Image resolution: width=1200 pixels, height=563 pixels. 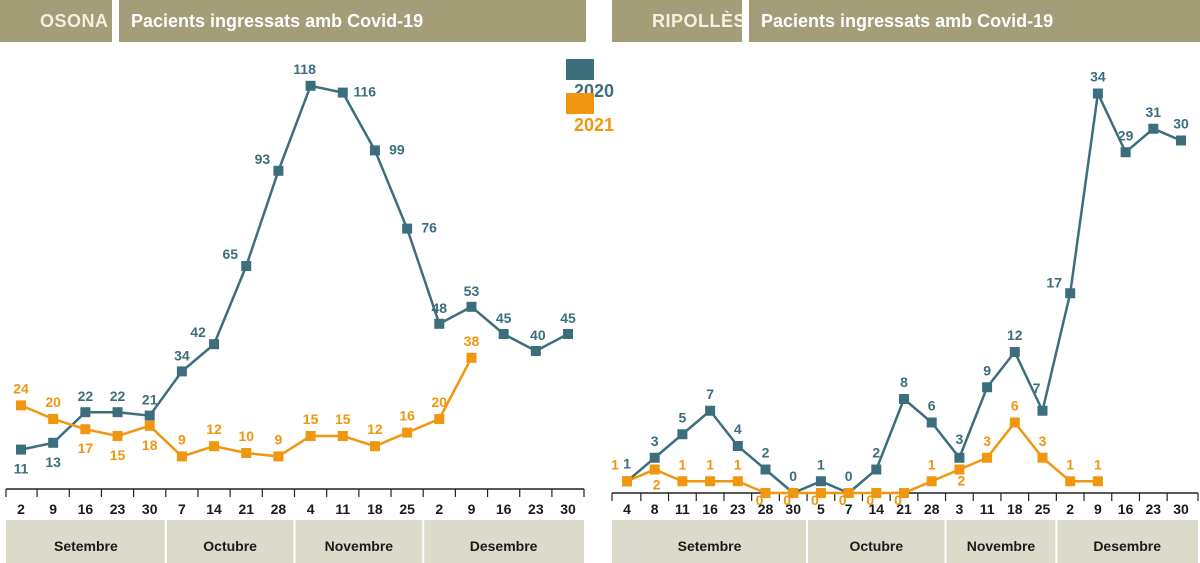 What do you see at coordinates (352, 21) in the screenshot?
I see `osona-chart-title: Pacients ingressats amb Covid-19` at bounding box center [352, 21].